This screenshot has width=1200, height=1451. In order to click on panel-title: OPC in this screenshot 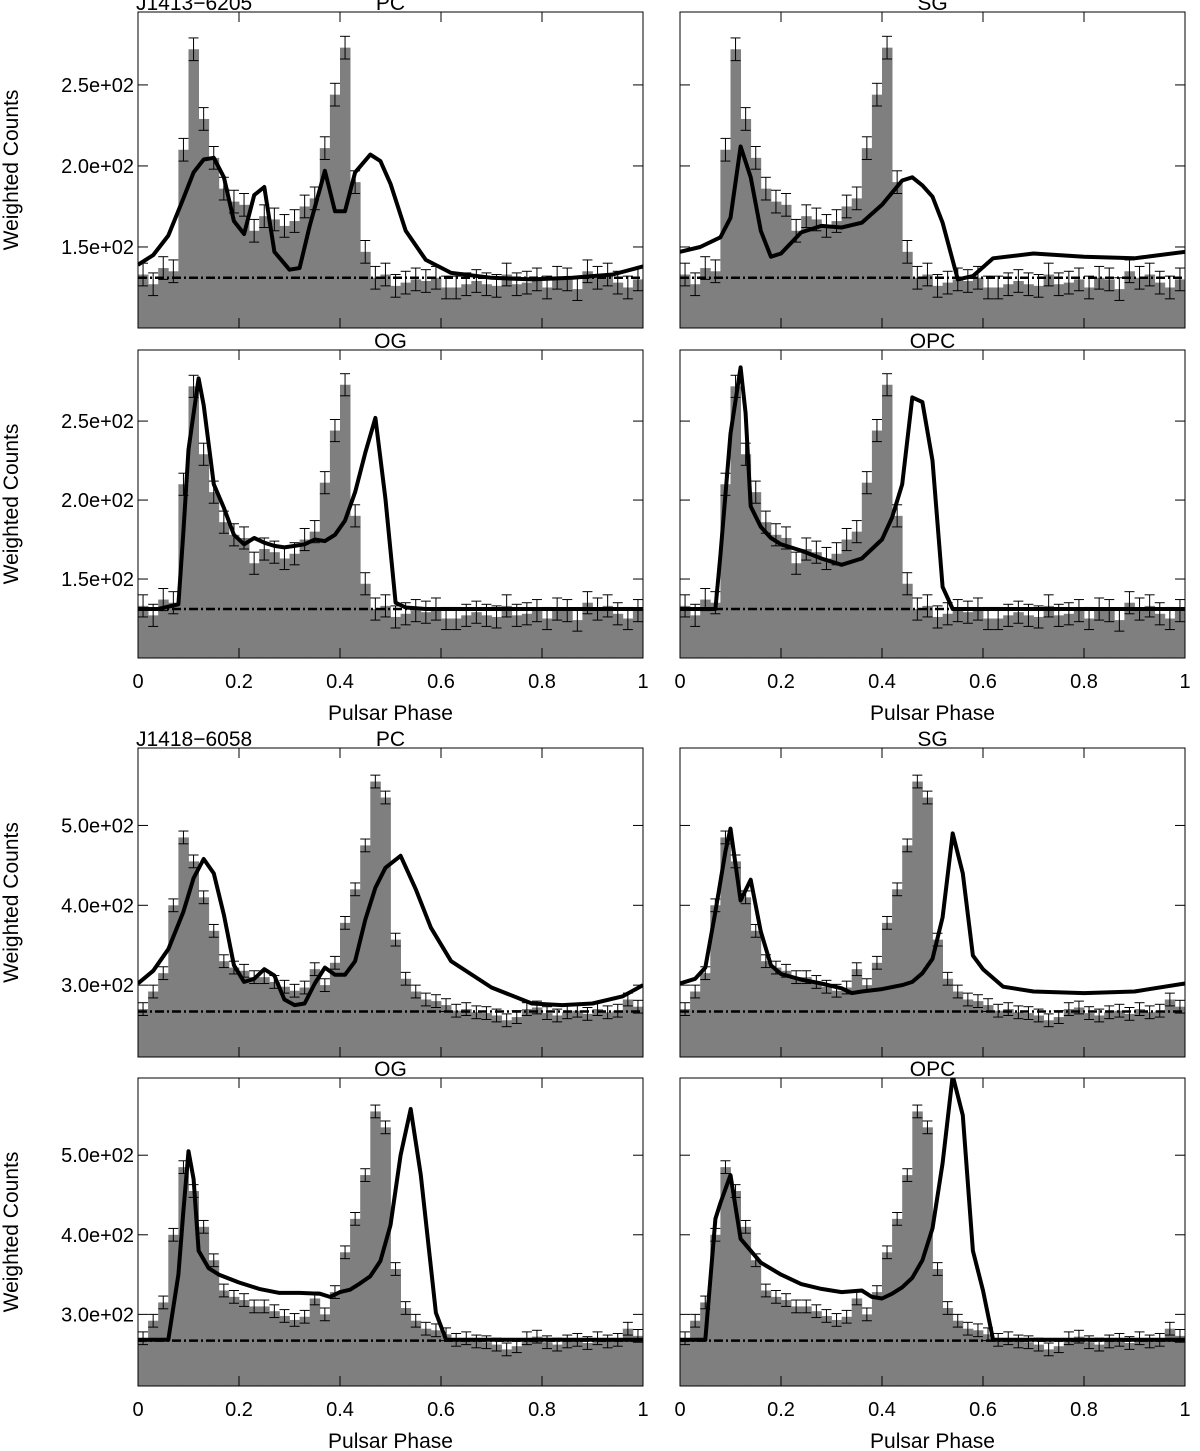, I will do `click(933, 341)`.